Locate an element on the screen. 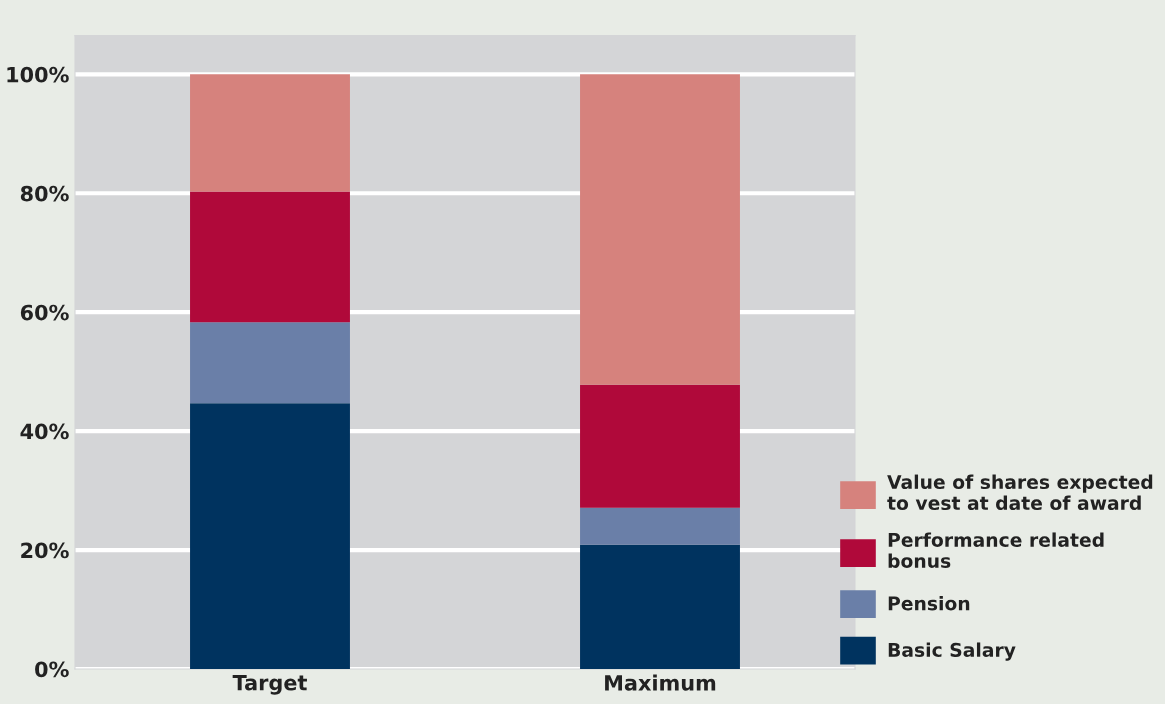  y-tick-label: 40% is located at coordinates (44, 431).